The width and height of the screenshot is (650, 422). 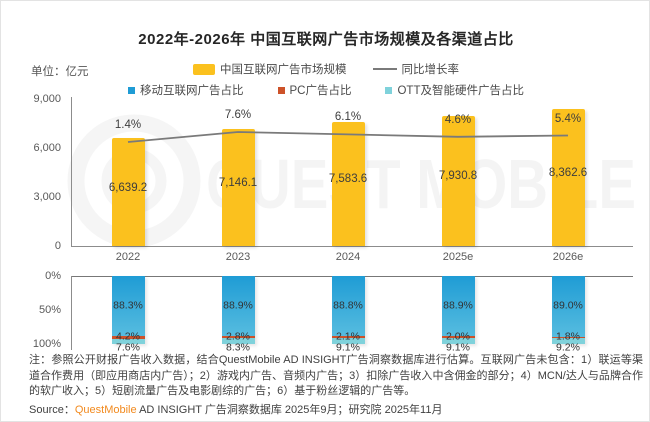 What do you see at coordinates (460, 91) in the screenshot?
I see `legend-ott-label: OTT及智能硬件广告占比` at bounding box center [460, 91].